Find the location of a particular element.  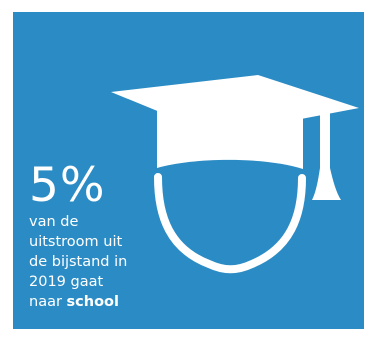

tassel-cord is located at coordinates (325, 137).